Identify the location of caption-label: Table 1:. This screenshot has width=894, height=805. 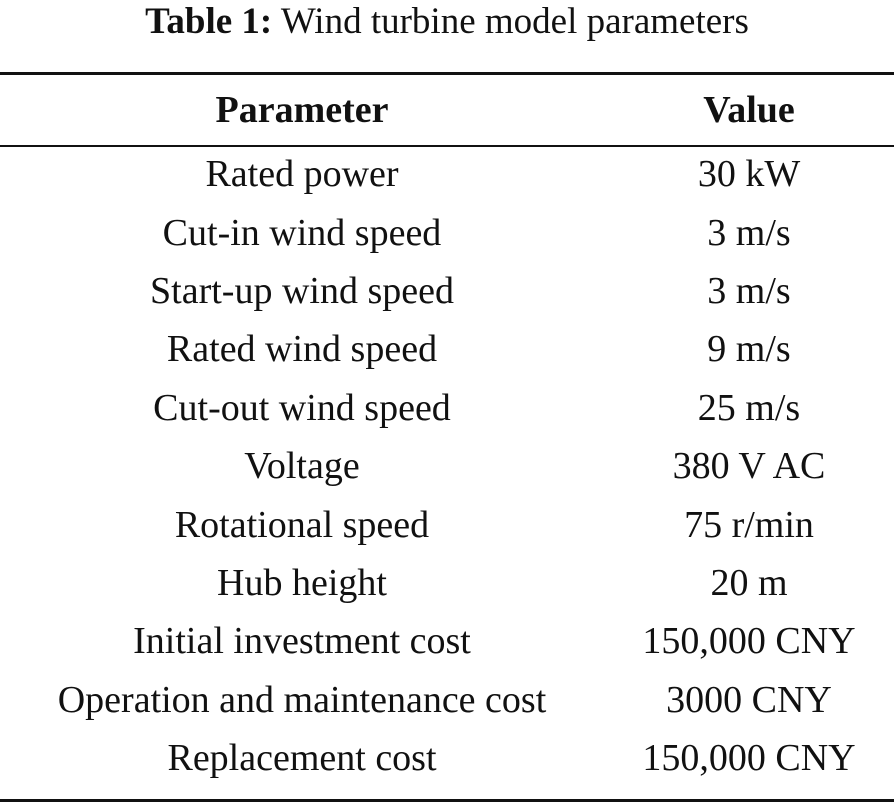
(209, 21).